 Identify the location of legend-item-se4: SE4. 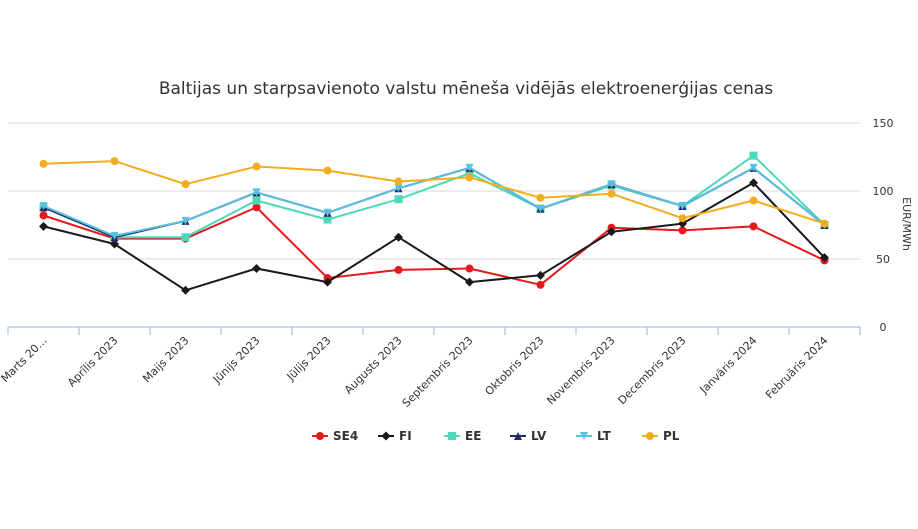
(335, 436).